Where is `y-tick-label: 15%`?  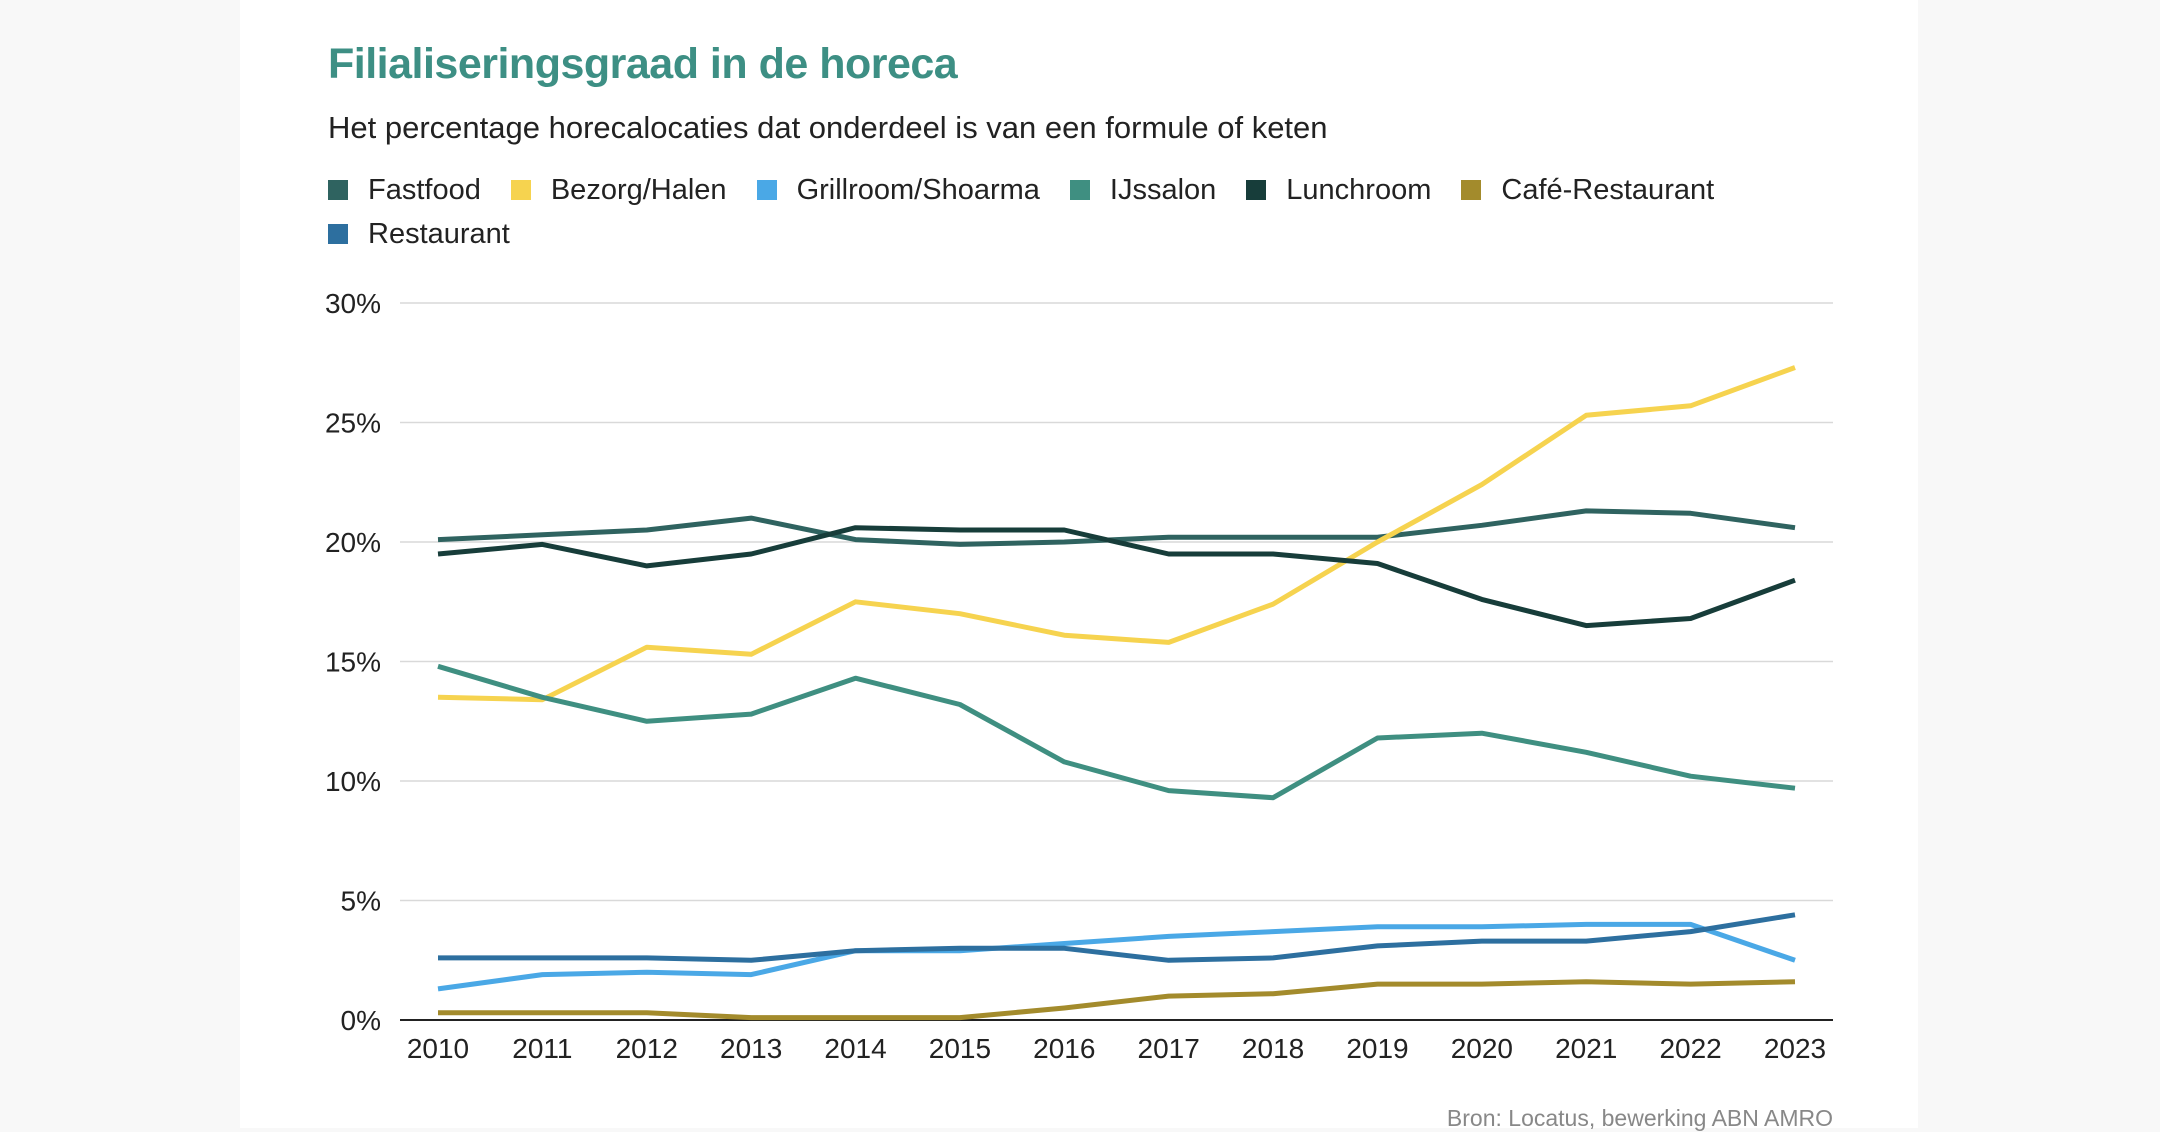
y-tick-label: 15% is located at coordinates (353, 662).